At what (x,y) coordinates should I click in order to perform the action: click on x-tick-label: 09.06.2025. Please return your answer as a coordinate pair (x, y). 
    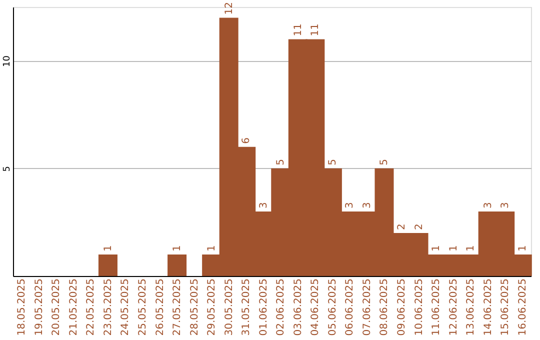
    Looking at the image, I should click on (402, 307).